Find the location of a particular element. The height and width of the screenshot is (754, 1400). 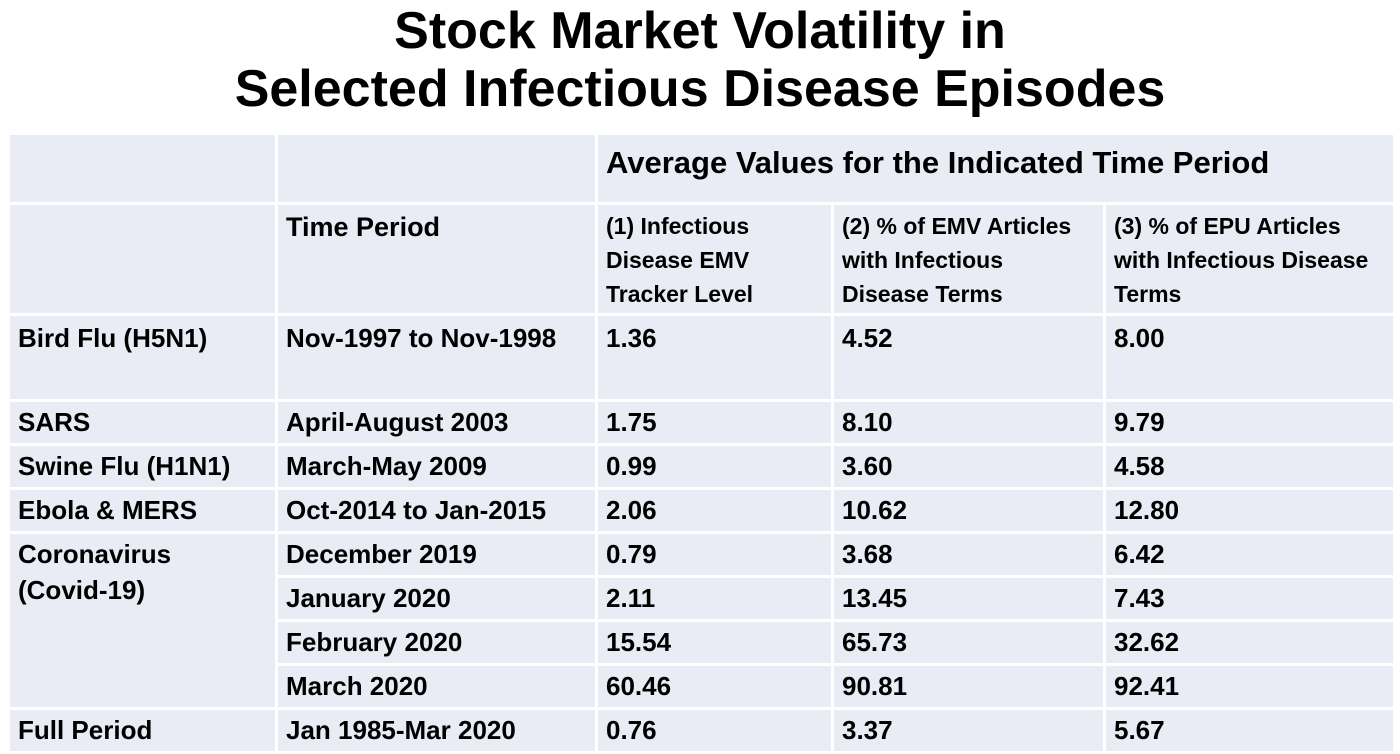

period-cell: December 2019 is located at coordinates (436, 554).